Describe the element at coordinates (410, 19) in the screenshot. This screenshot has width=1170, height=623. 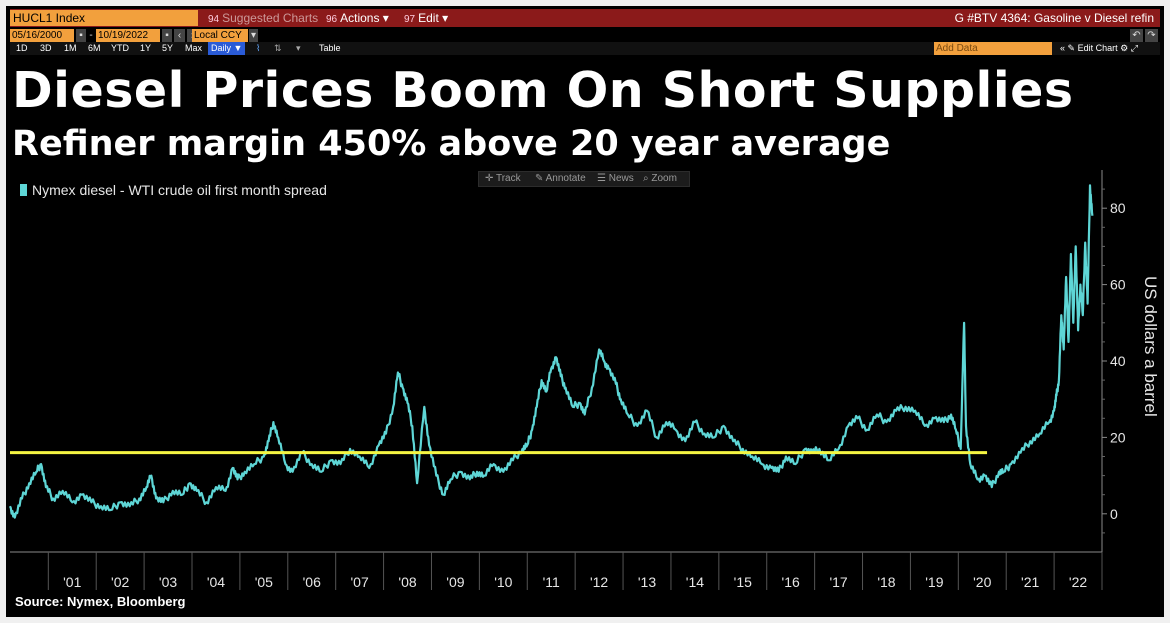
I see `menu-number: 97` at that location.